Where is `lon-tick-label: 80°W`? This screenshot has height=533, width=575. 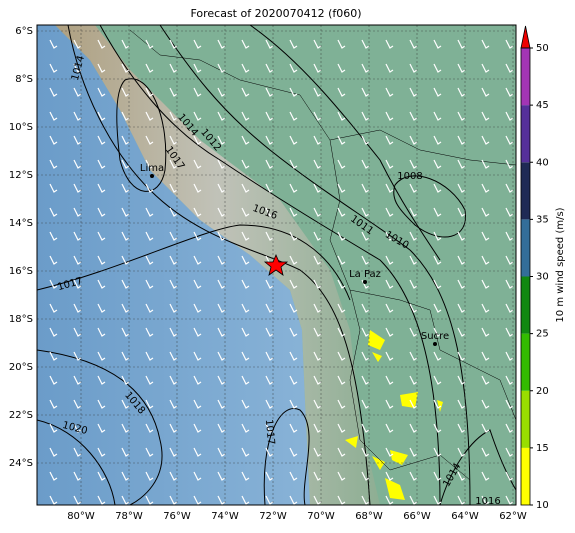 lon-tick-label: 80°W is located at coordinates (81, 516).